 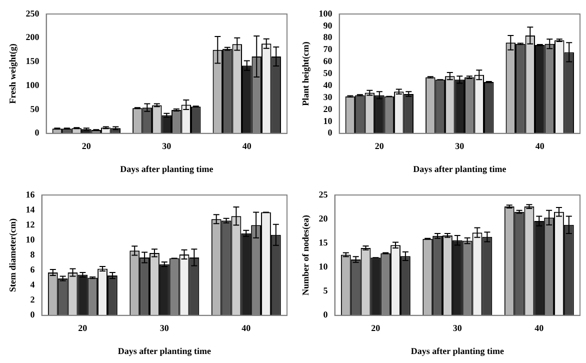 I want to click on y-axis-title: Plant height(cm), so click(x=305, y=74).